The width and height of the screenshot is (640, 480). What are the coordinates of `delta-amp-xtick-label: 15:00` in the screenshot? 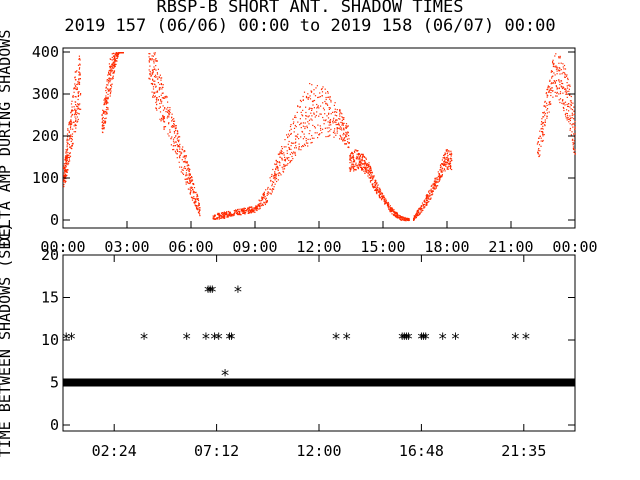 It's located at (382, 247).